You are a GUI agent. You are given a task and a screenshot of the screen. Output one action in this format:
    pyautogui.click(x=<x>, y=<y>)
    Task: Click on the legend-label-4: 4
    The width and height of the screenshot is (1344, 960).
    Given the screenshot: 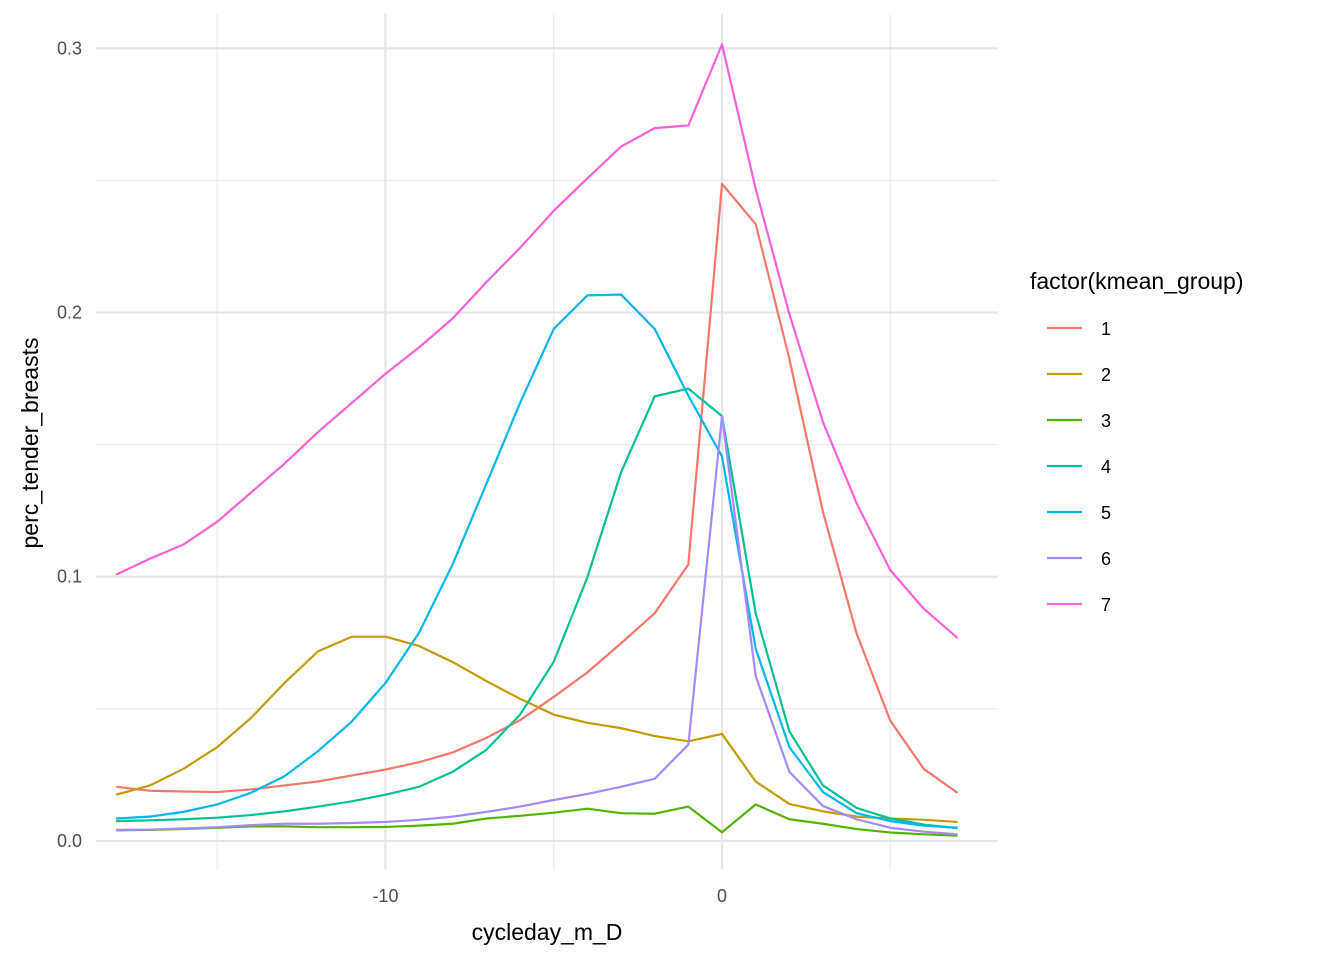 What is the action you would take?
    pyautogui.click(x=1106, y=467)
    